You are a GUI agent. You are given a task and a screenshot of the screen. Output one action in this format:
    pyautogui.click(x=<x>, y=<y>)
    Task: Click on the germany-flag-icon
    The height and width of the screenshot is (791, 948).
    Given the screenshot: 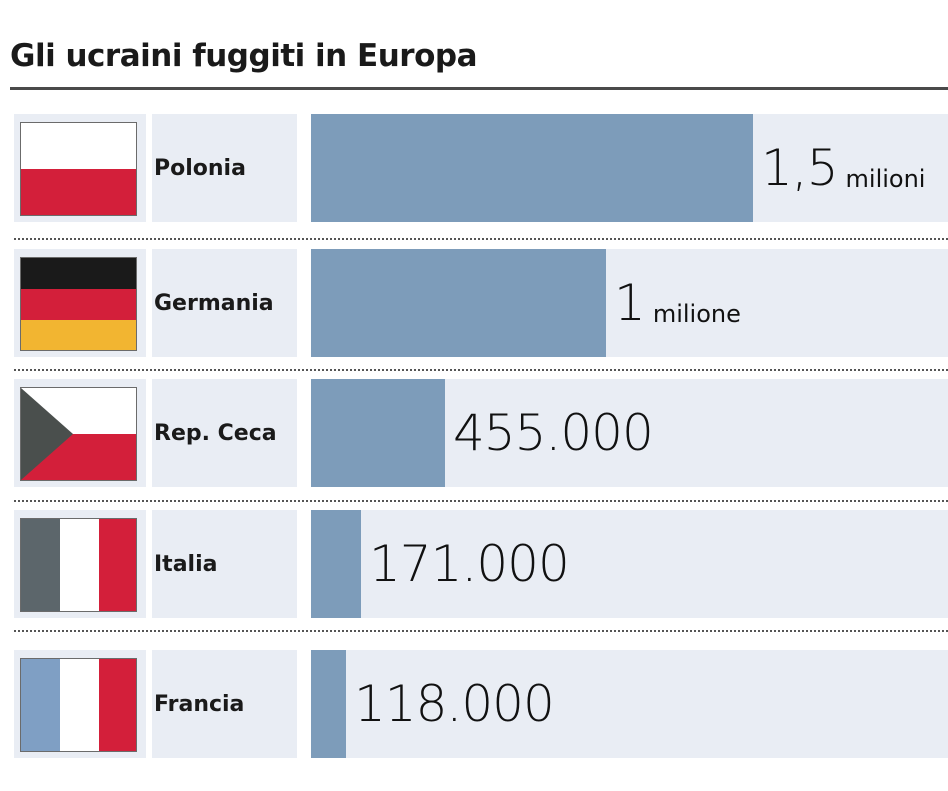 What is the action you would take?
    pyautogui.click(x=78, y=304)
    